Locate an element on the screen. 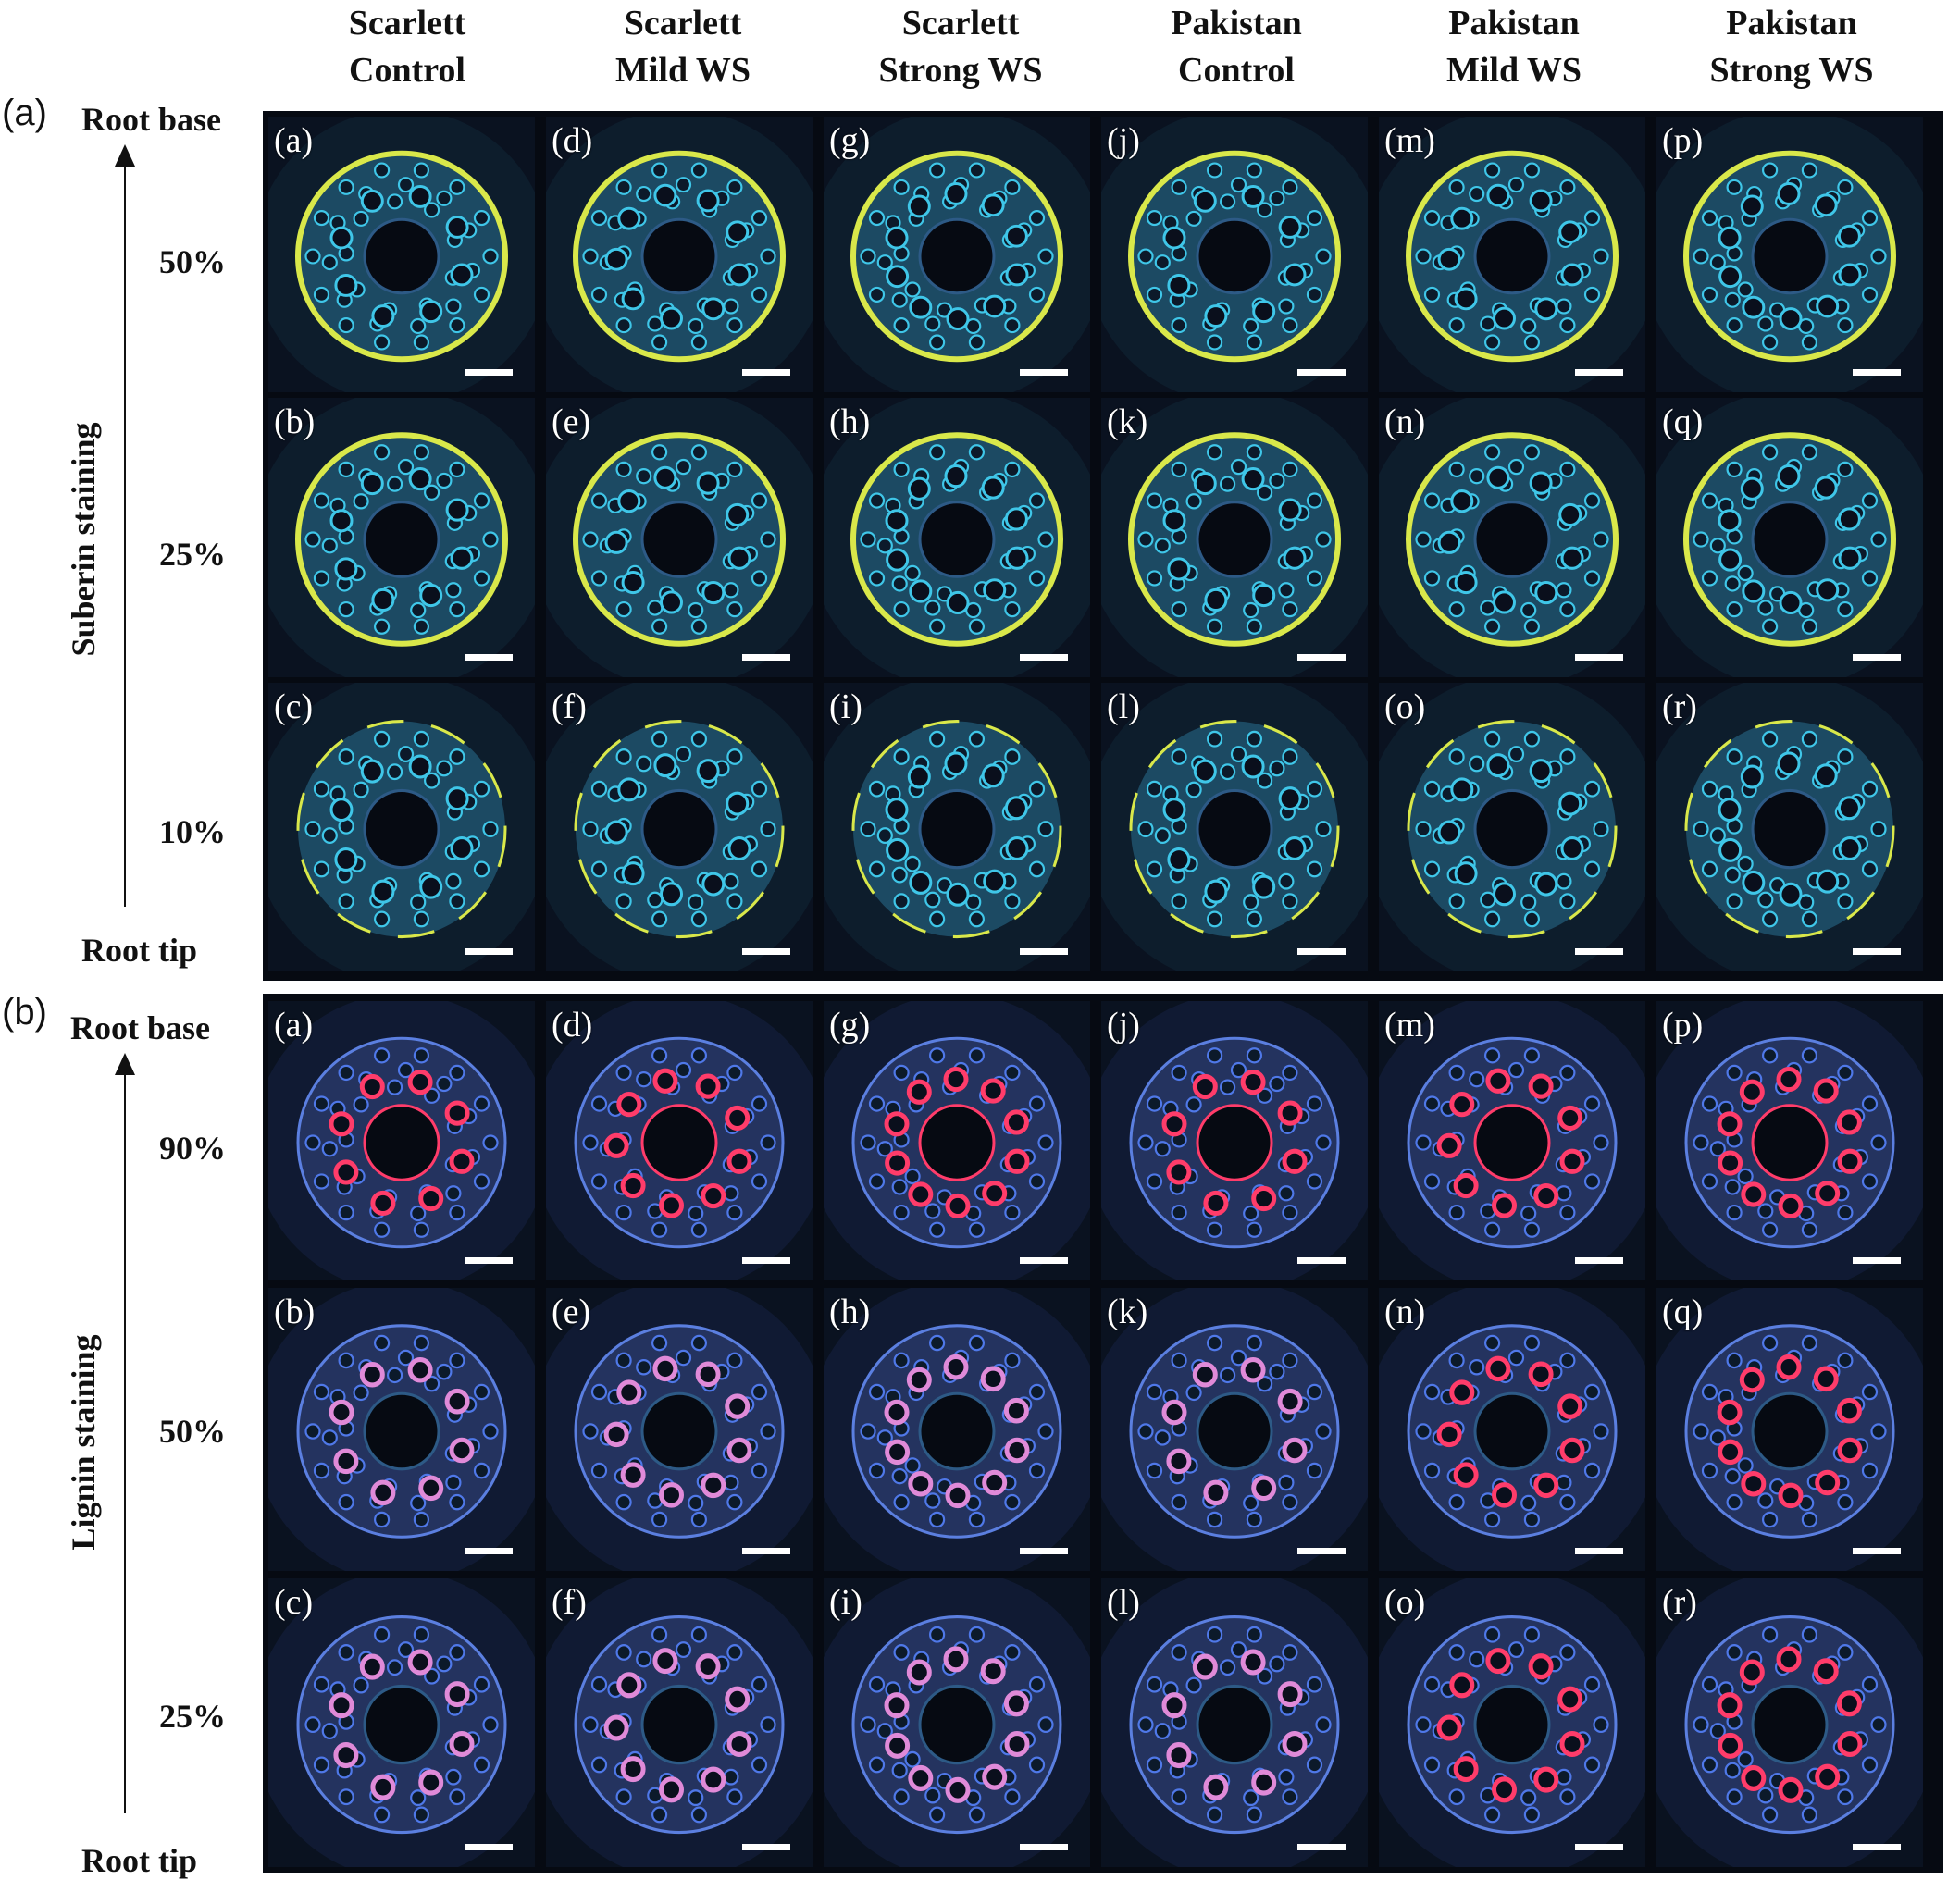 The width and height of the screenshot is (1960, 1880). lignin-micrograph-n: (n) is located at coordinates (1512, 1429).